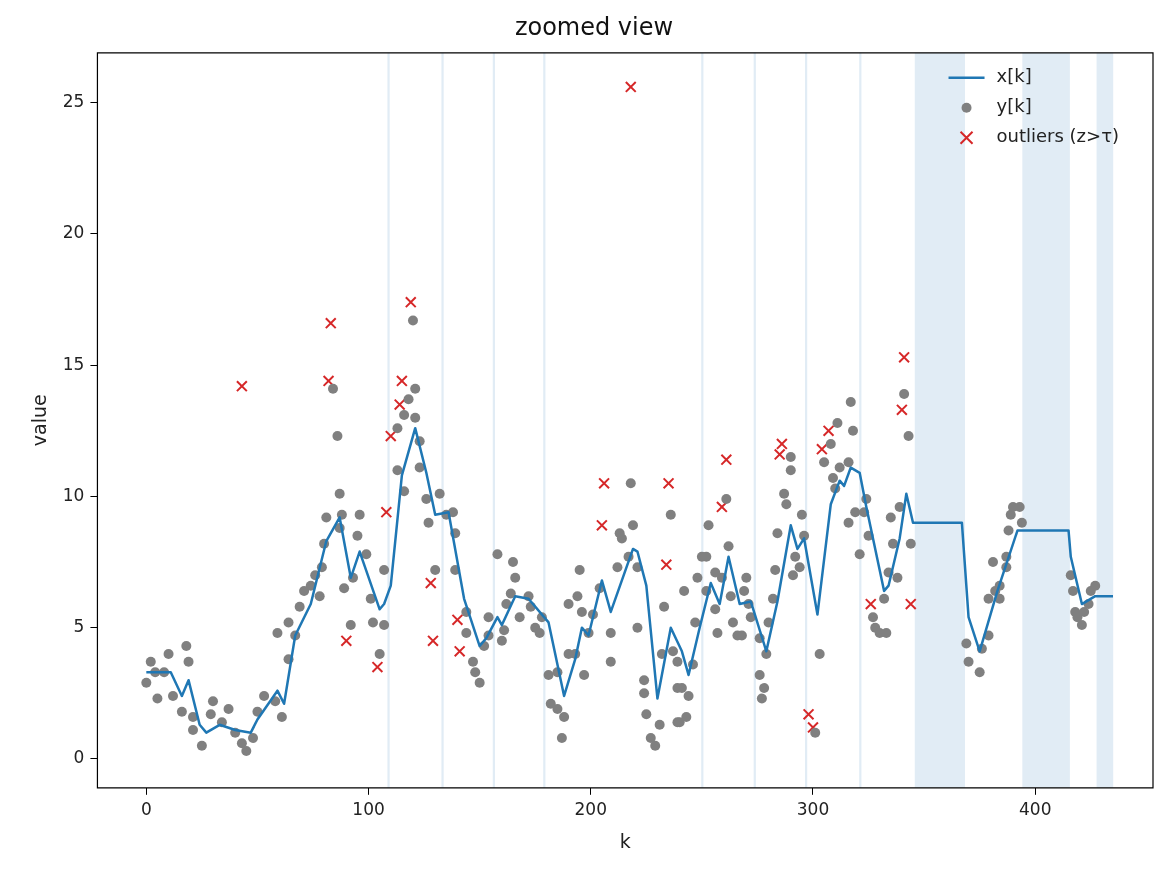 The image size is (1170, 870). Describe the element at coordinates (73, 363) in the screenshot. I see `y-tick-label: 15` at that location.